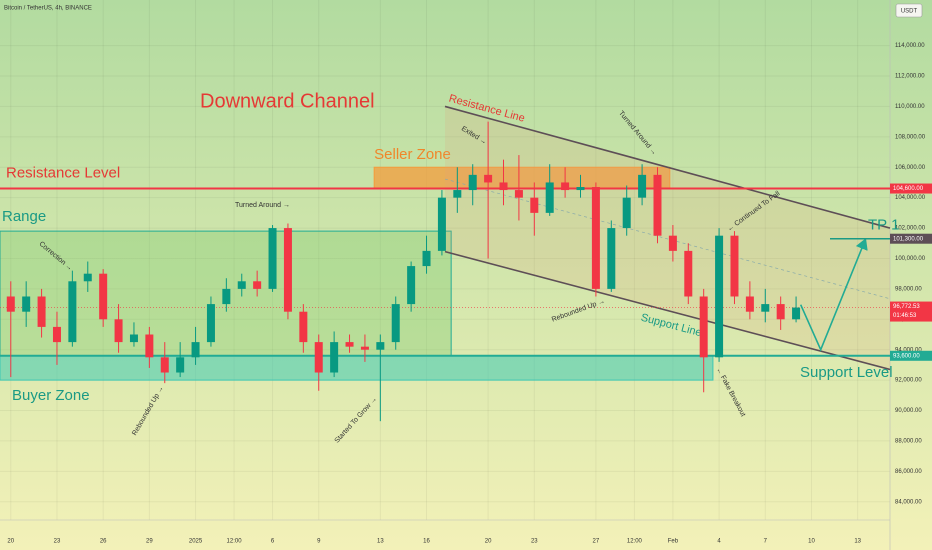 The image size is (932, 550). I want to click on y-tick-label: 94,000.00, so click(908, 350).